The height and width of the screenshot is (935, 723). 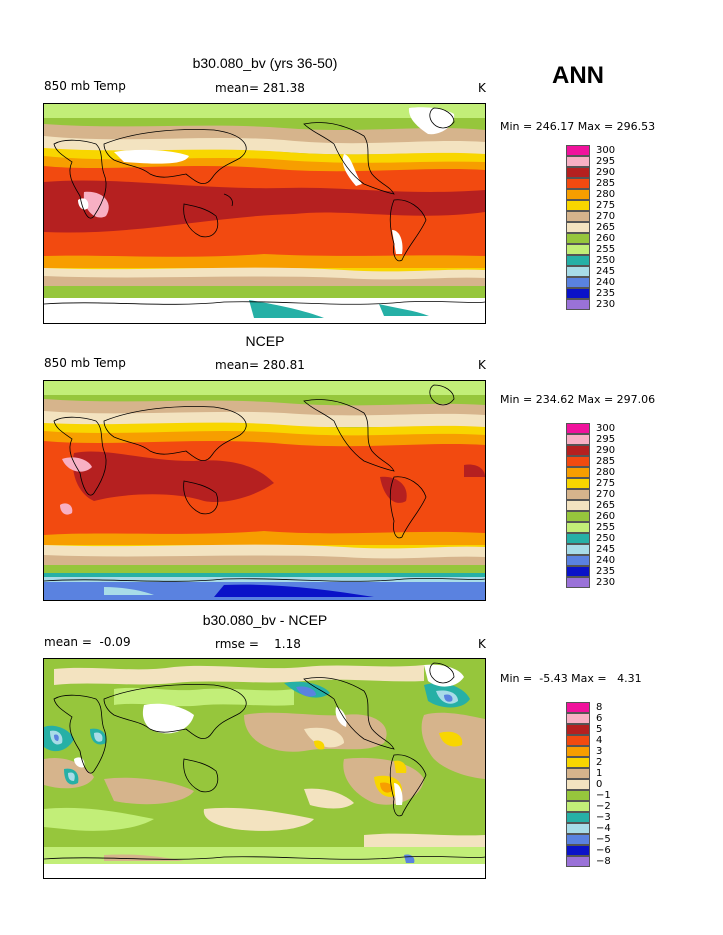 What do you see at coordinates (264, 490) in the screenshot?
I see `panel-2-map` at bounding box center [264, 490].